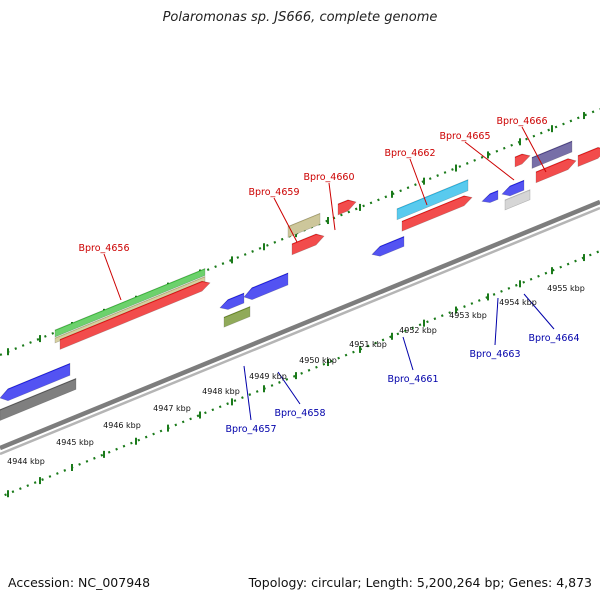 This screenshot has width=600, height=600. I want to click on page-title: Polaromonas sp. JS666, complete genome, so click(300, 17).